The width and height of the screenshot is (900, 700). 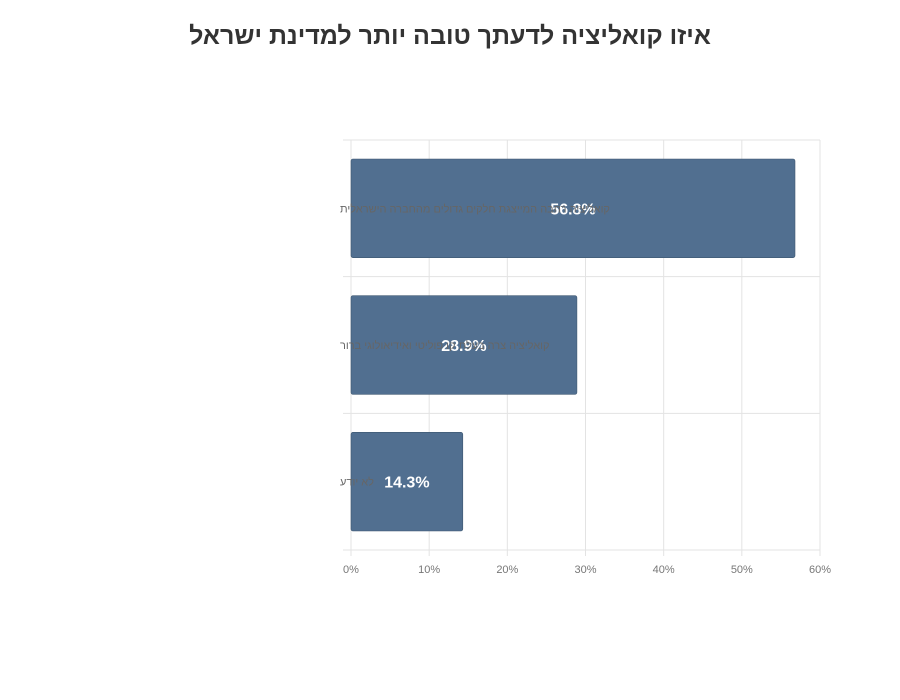 What do you see at coordinates (507, 570) in the screenshot?
I see `x-tick-label: 20%` at bounding box center [507, 570].